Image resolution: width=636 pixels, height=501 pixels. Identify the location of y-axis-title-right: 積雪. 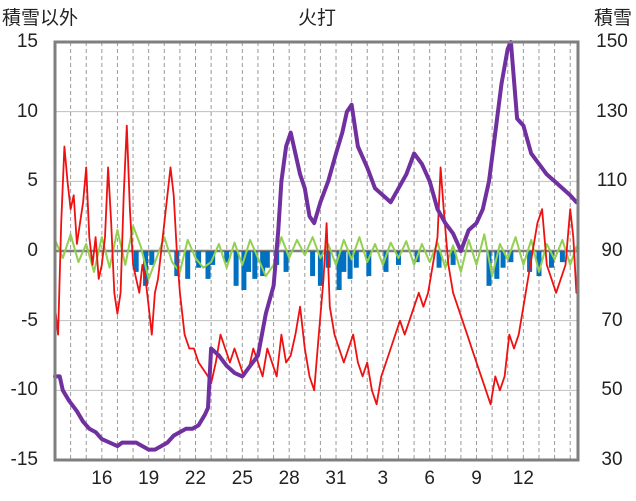
(613, 18).